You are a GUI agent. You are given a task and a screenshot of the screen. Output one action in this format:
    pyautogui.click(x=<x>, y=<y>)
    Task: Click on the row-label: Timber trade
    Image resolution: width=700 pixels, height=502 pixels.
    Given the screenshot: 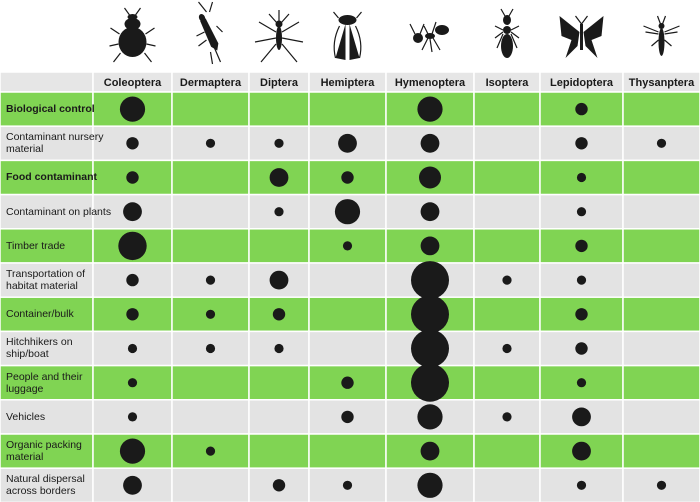 What is the action you would take?
    pyautogui.click(x=36, y=245)
    